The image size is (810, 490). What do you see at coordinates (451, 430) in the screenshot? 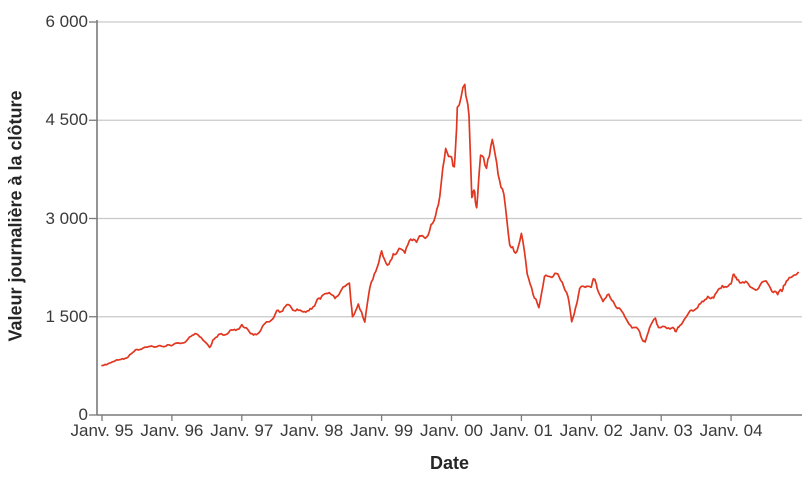
I see `x-tick-label: Janv. 00` at bounding box center [451, 430].